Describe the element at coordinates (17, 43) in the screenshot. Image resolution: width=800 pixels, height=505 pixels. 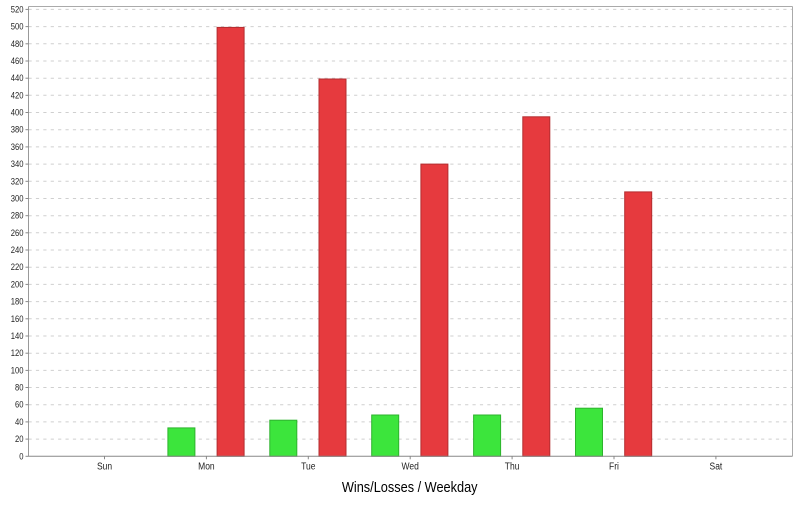
I see `svg-text: 480` at that location.